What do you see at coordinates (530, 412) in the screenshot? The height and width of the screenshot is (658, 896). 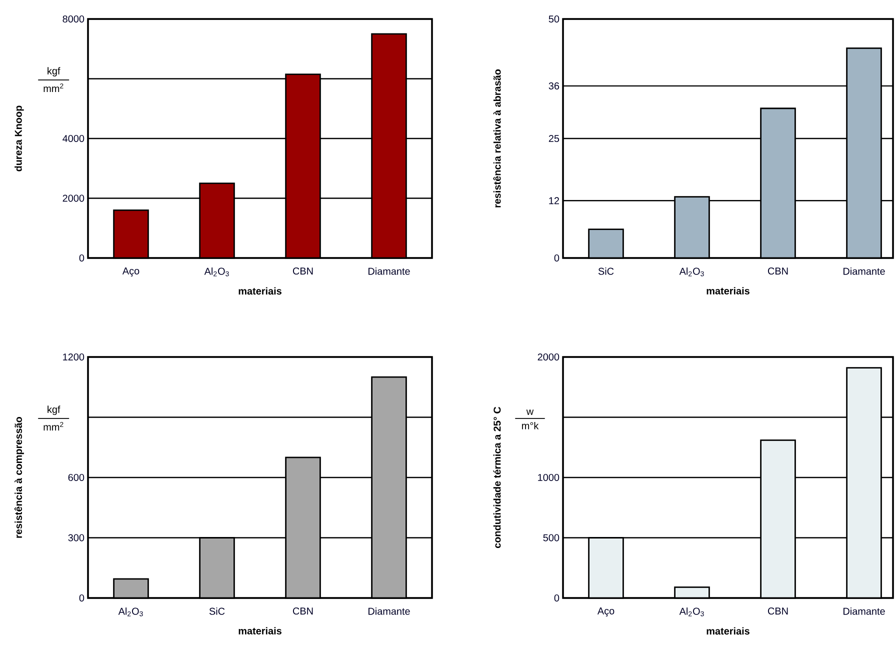 I see `text: w` at bounding box center [530, 412].